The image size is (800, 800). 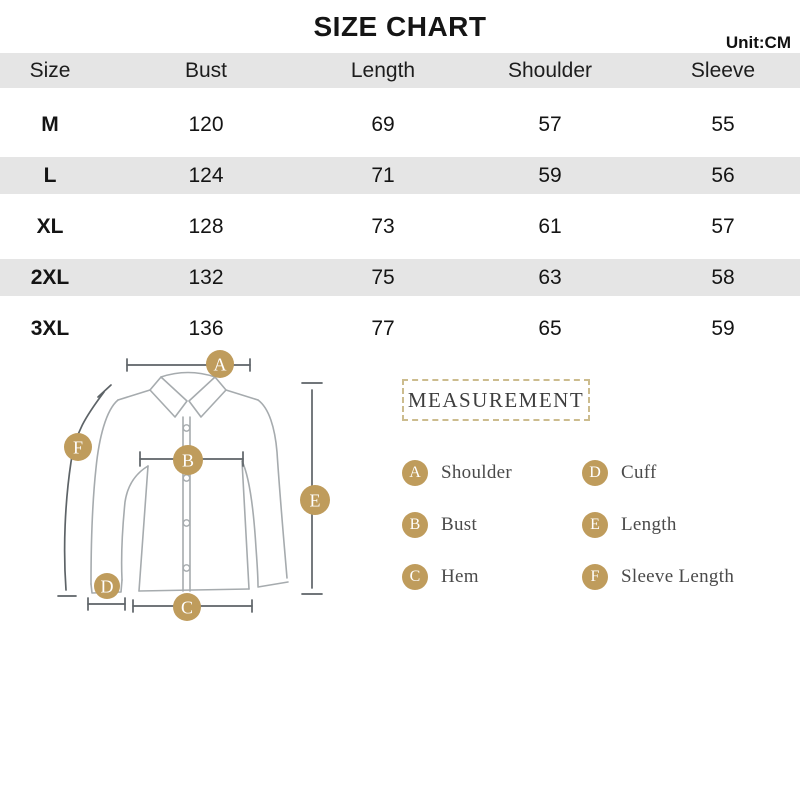 I want to click on measurement-guide-lines, so click(x=190, y=485).